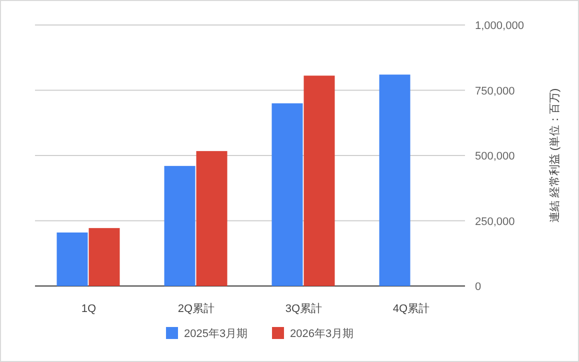 This screenshot has width=579, height=362. I want to click on x-tick-label: 2Q累計, so click(196, 308).